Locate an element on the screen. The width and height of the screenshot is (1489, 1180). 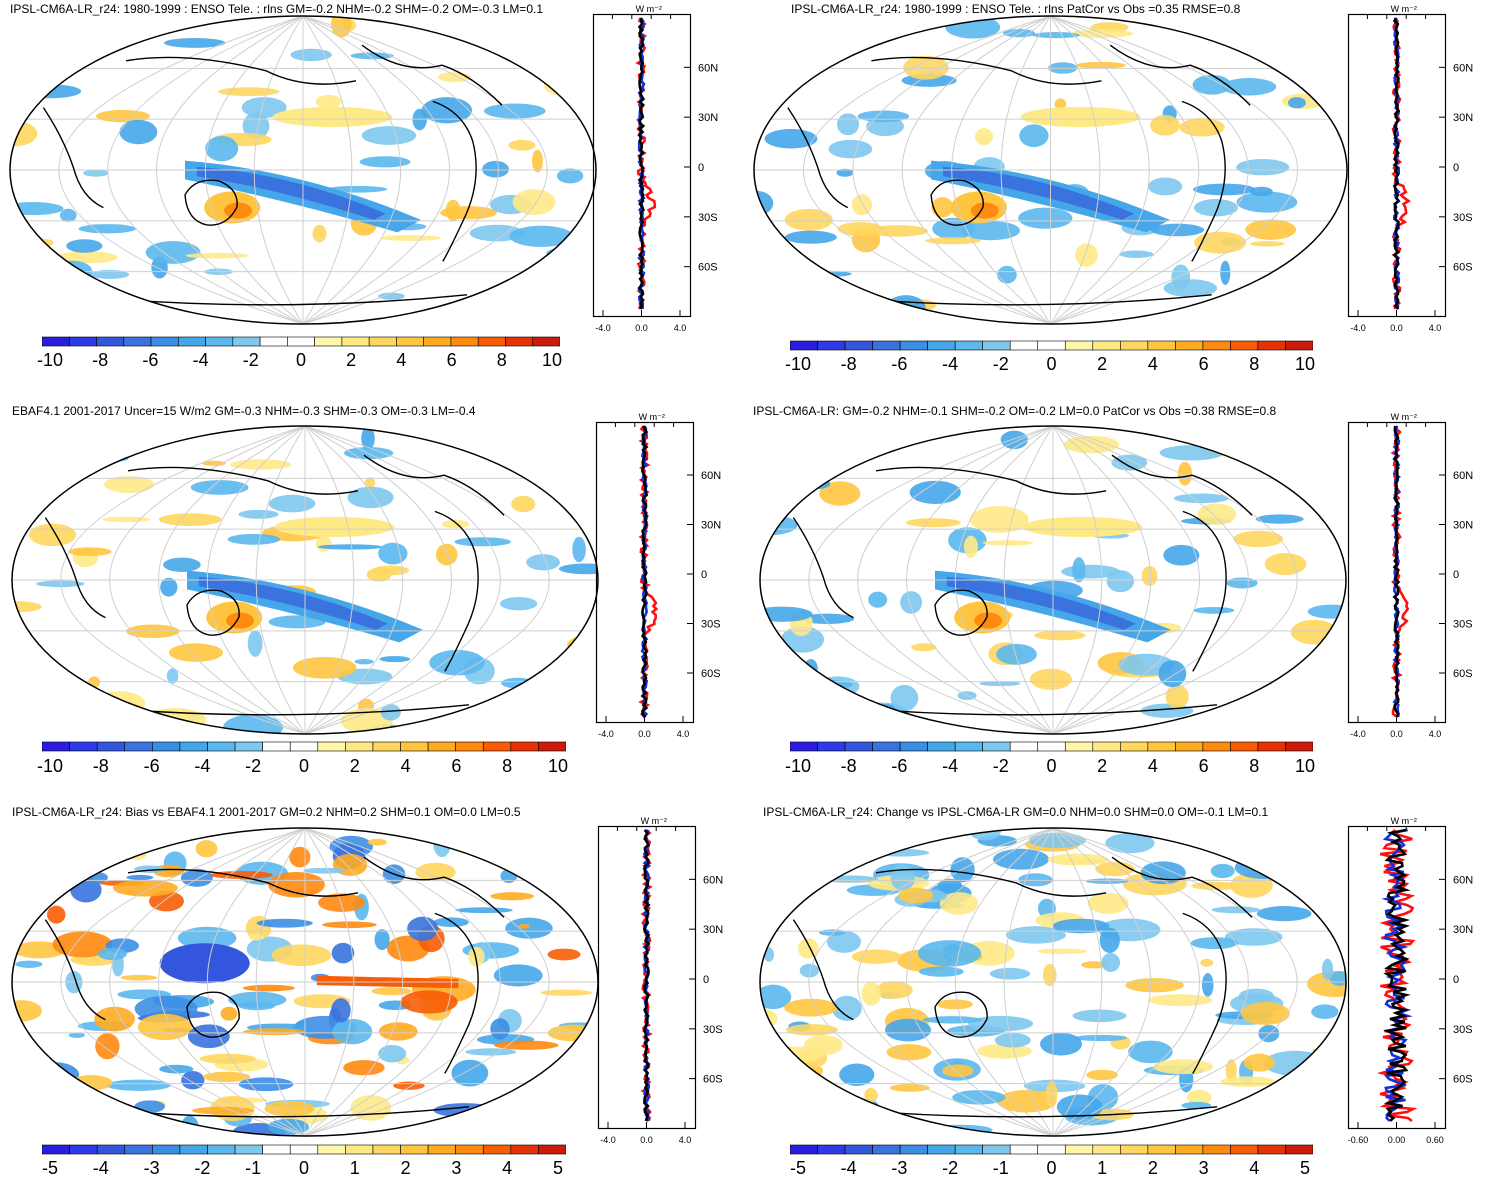
profile-x-tick-label: 4.0 is located at coordinates (680, 328).